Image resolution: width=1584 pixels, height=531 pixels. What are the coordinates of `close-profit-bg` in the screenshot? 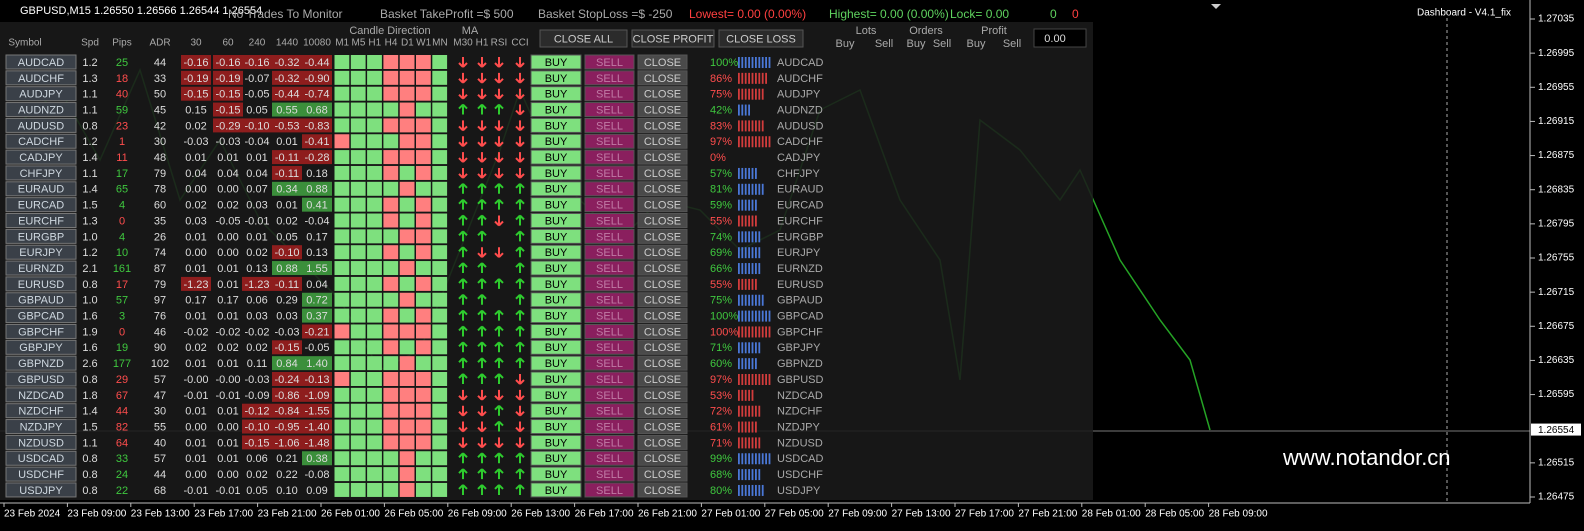 It's located at (673, 38).